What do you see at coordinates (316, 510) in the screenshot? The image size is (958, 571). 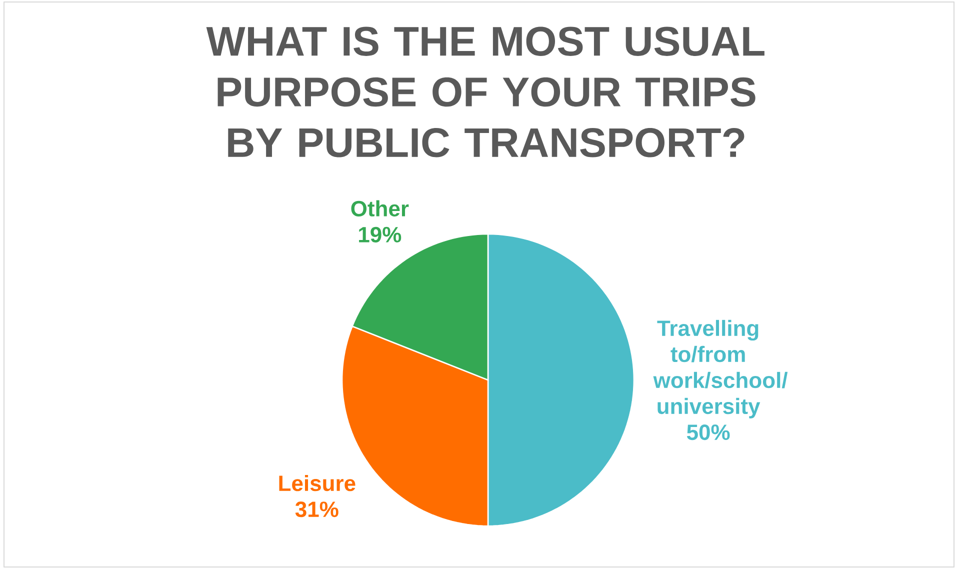 I see `data-label: 31%` at bounding box center [316, 510].